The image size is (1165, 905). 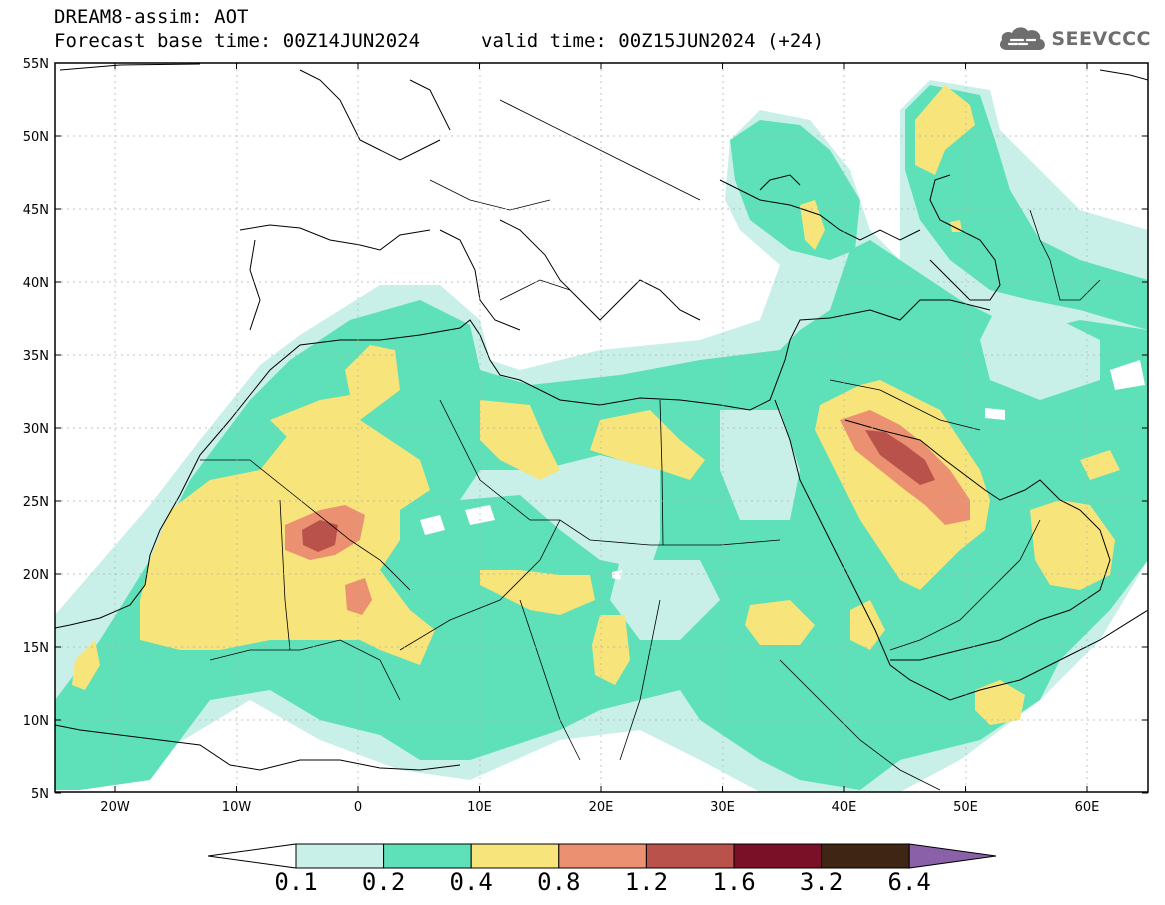 What do you see at coordinates (151, 17) in the screenshot?
I see `map-title: DREAM8-assim: AOT` at bounding box center [151, 17].